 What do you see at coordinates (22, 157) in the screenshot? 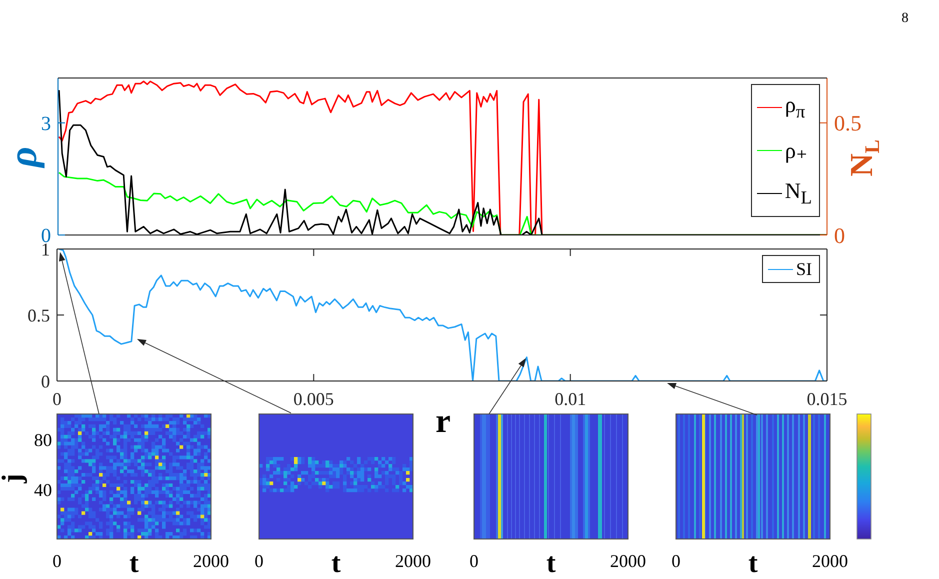
I see `y-axis-title: ρ` at bounding box center [22, 157].